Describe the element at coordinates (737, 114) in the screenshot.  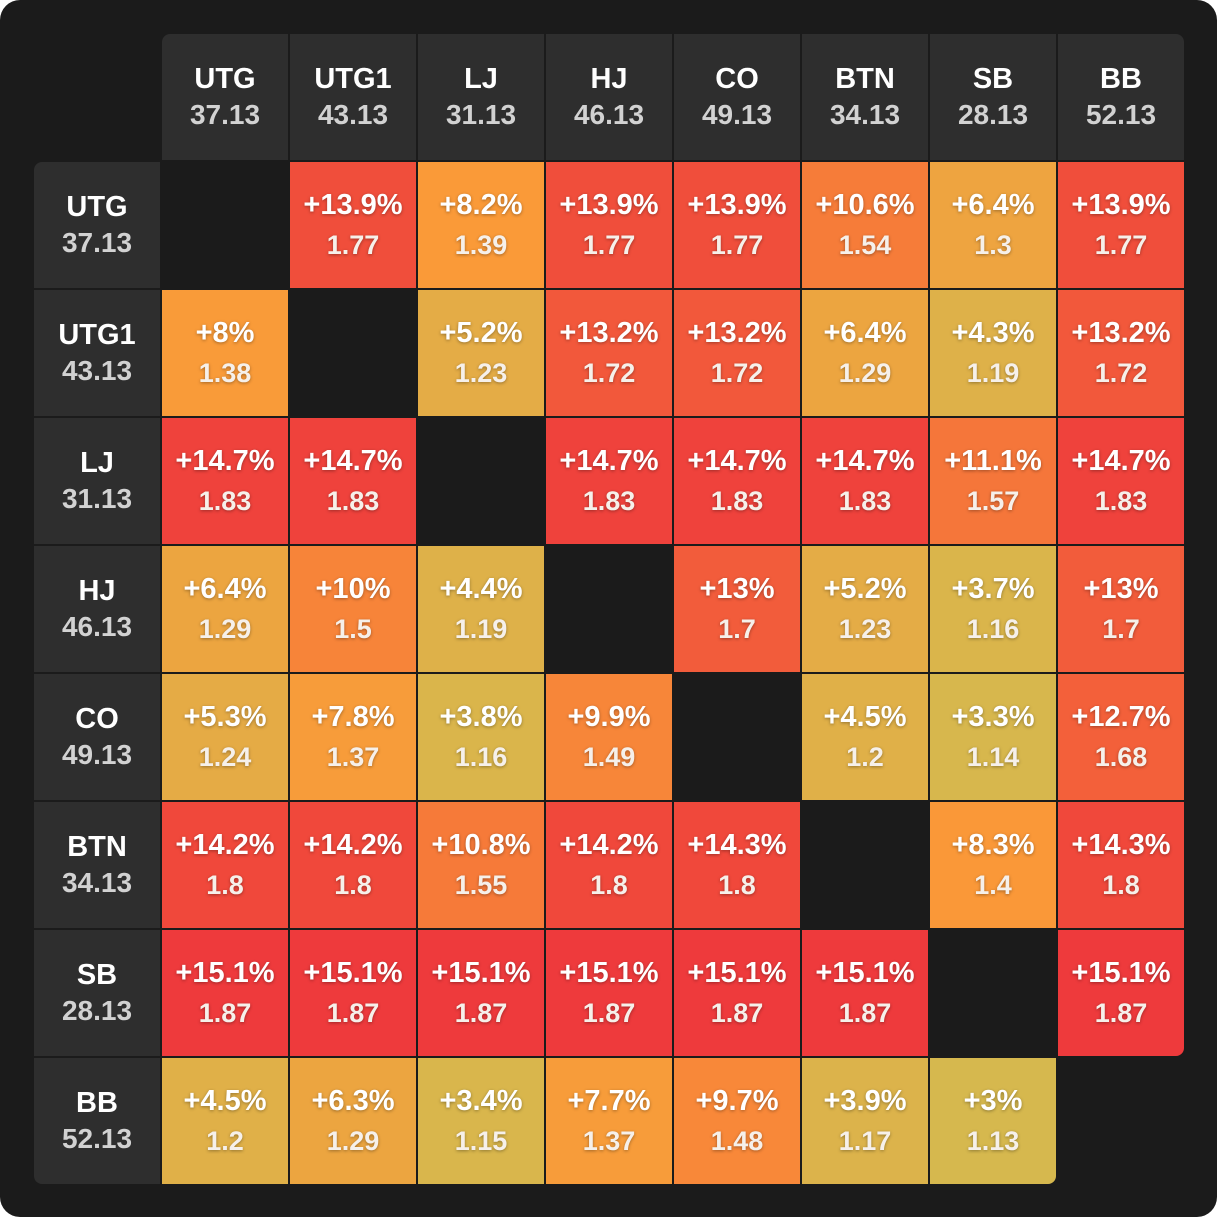
I see `column-header-stack: 49.13` at that location.